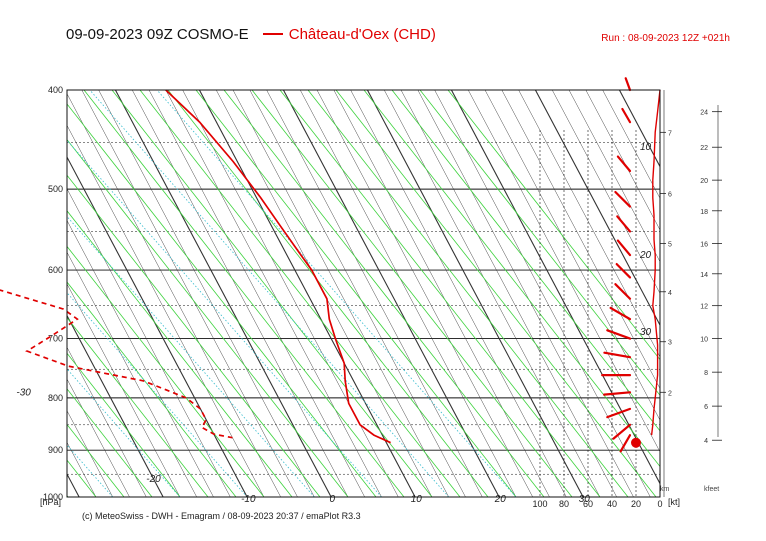 Image resolution: width=766 pixels, height=541 pixels. I want to click on pressure-tick-label: 900, so click(55, 450).